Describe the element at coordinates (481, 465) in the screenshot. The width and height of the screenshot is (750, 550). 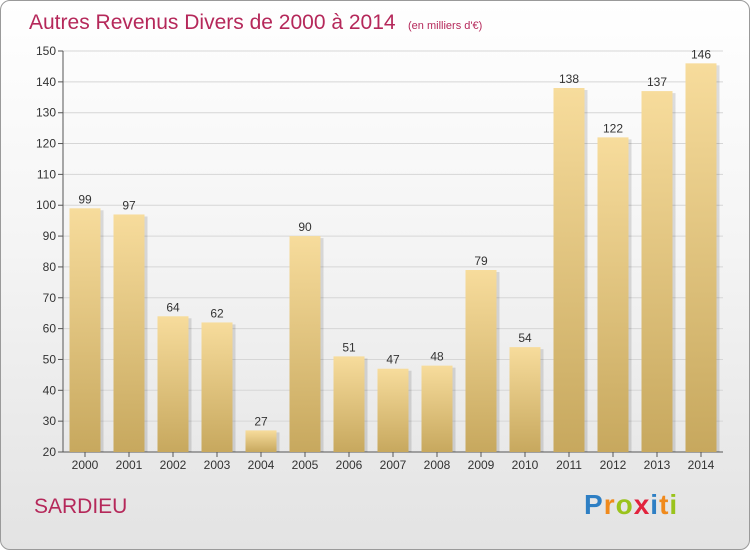
I see `x-tick-label: 2009` at that location.